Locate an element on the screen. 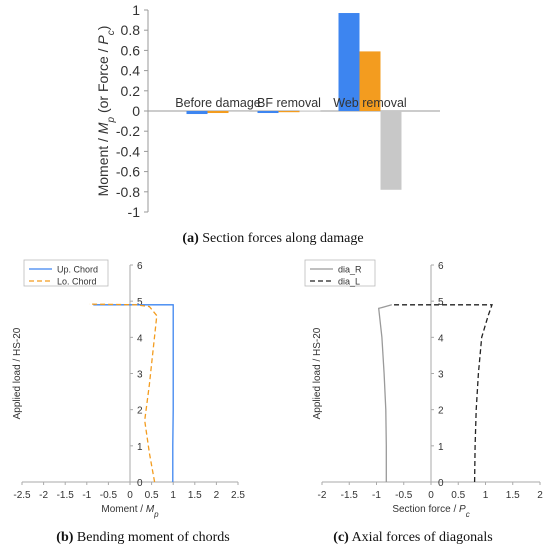  chart-c-ytick-label: 6 is located at coordinates (441, 266).